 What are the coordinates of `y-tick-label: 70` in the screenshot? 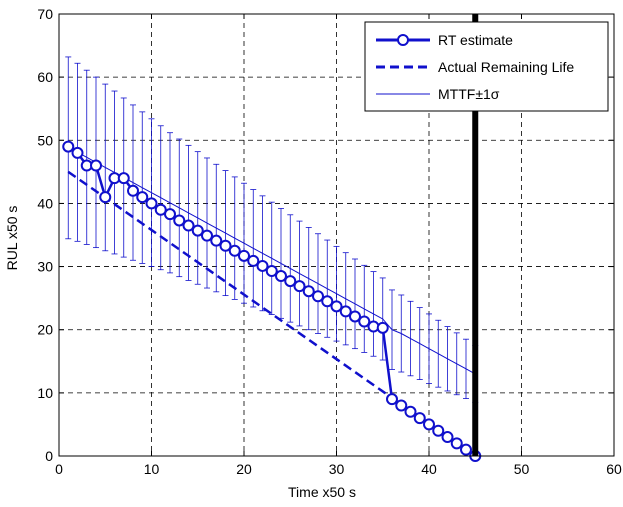 It's located at (45, 14).